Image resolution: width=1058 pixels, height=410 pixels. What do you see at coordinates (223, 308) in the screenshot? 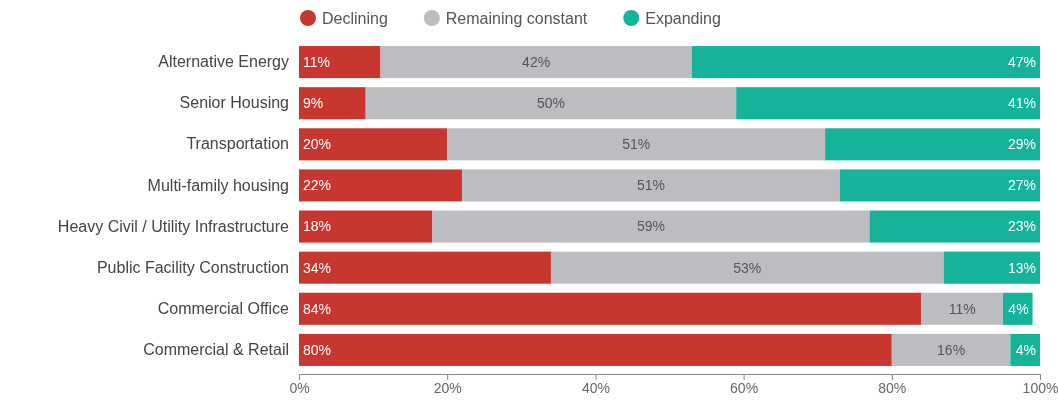
I see `y-tick-label: Commercial Office` at bounding box center [223, 308].